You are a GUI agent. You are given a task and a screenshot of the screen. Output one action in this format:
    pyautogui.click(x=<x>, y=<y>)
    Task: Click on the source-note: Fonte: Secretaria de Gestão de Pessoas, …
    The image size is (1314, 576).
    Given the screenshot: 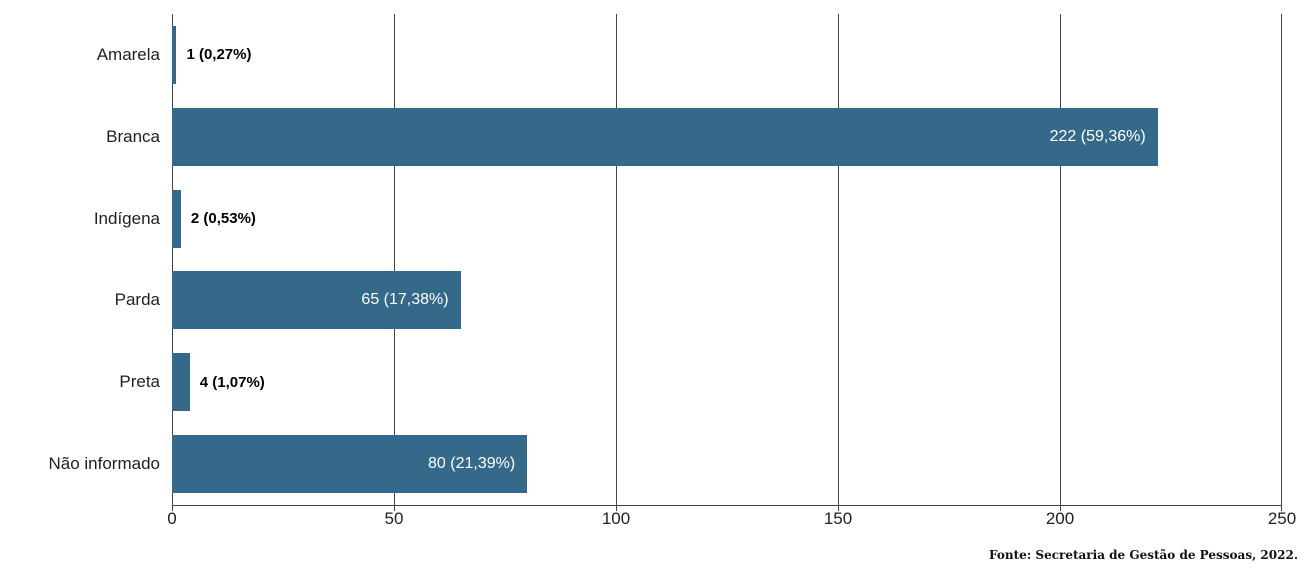 What is the action you would take?
    pyautogui.click(x=1143, y=555)
    